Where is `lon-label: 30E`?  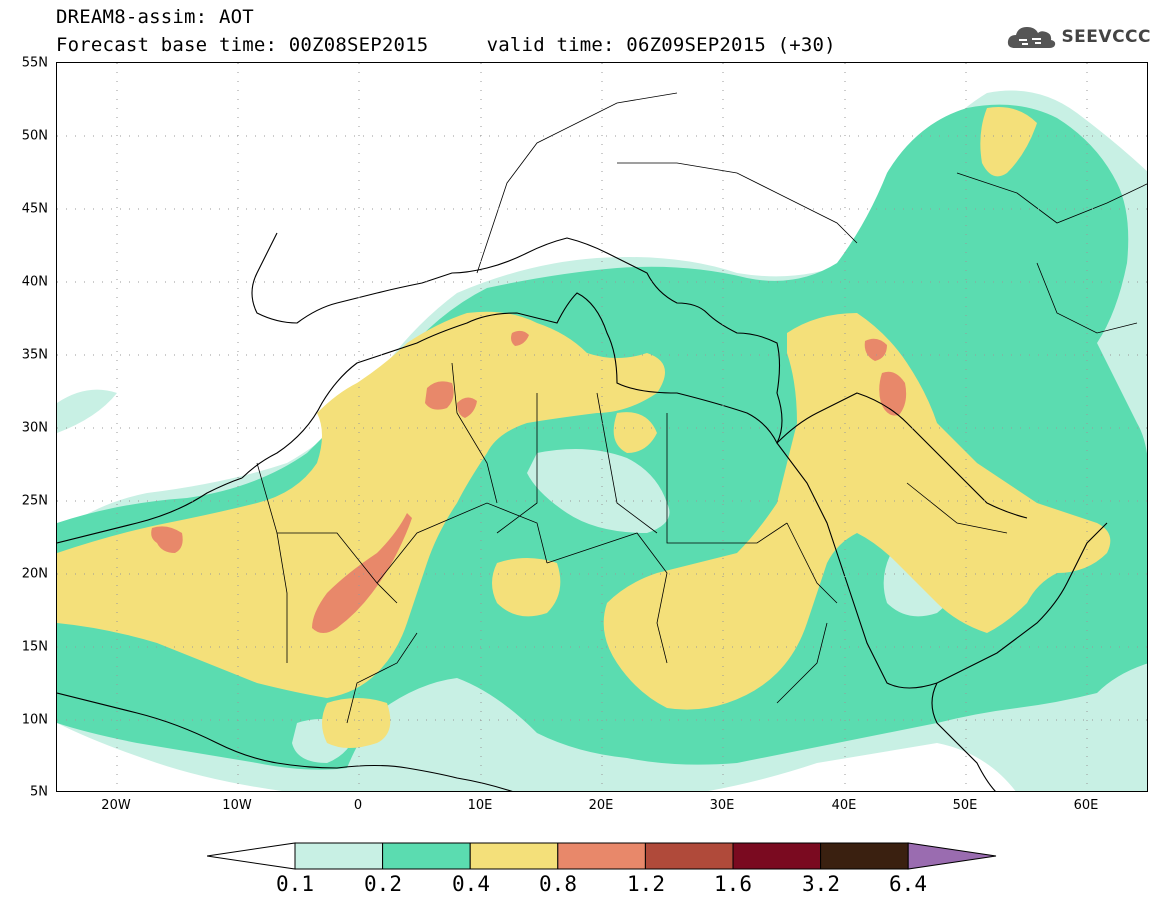
lon-label: 30E is located at coordinates (722, 805).